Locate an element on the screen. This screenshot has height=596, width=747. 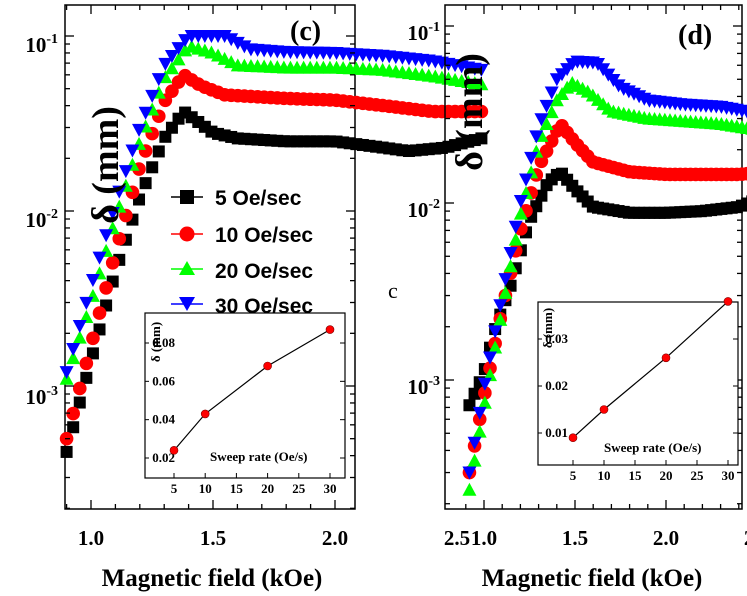
inset-y-tick-label: 0.01 is located at coordinates (556, 432).